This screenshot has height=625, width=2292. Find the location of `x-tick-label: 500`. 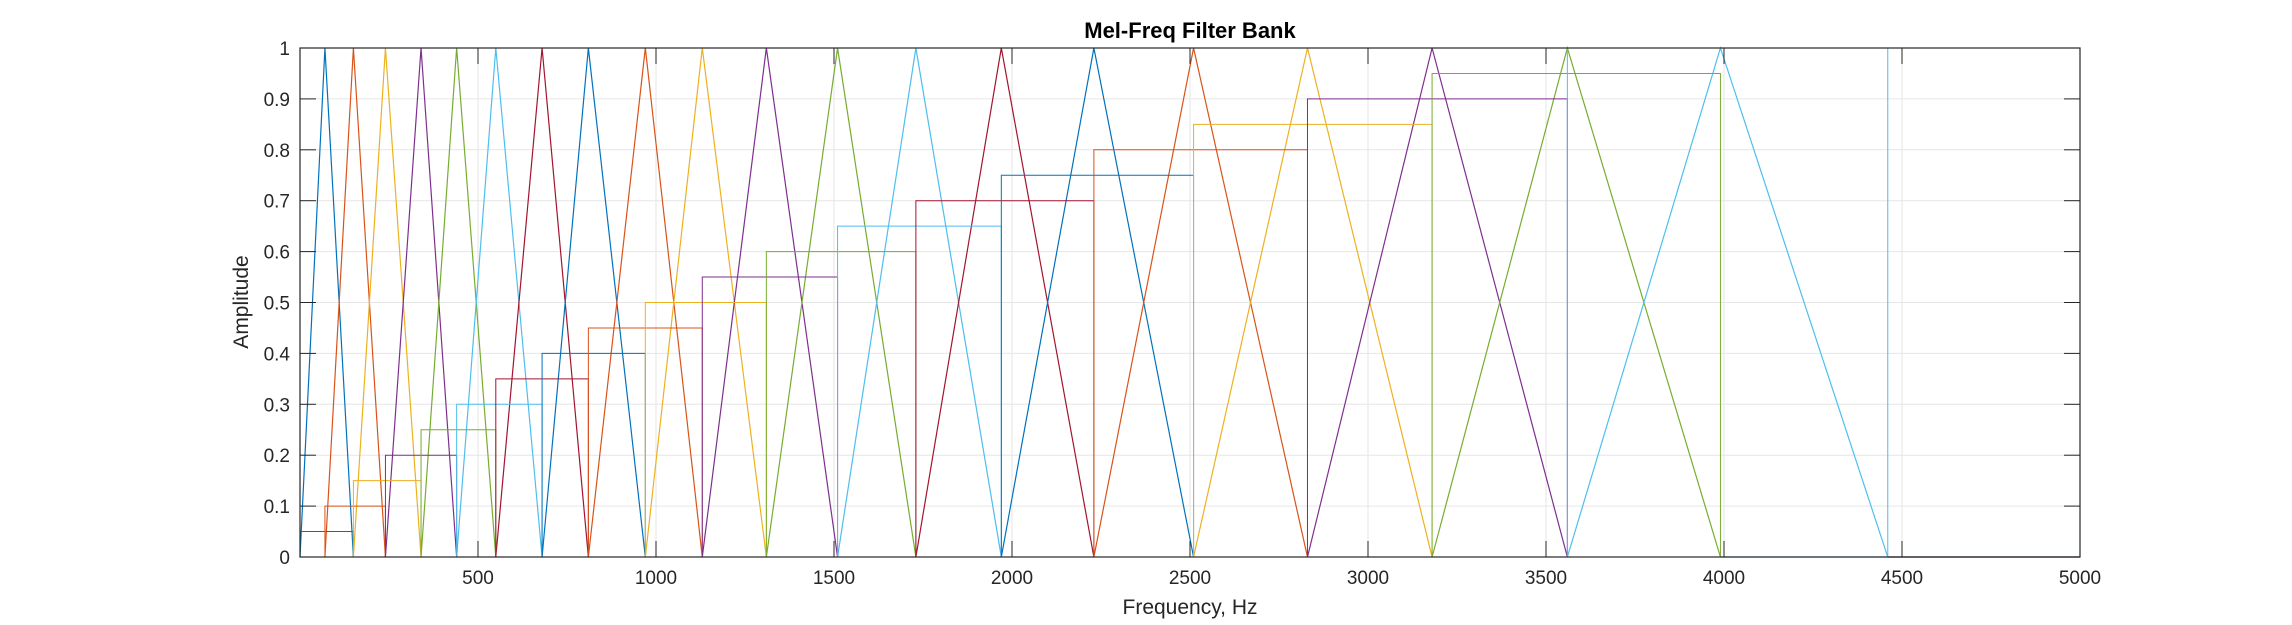

x-tick-label: 500 is located at coordinates (478, 578).